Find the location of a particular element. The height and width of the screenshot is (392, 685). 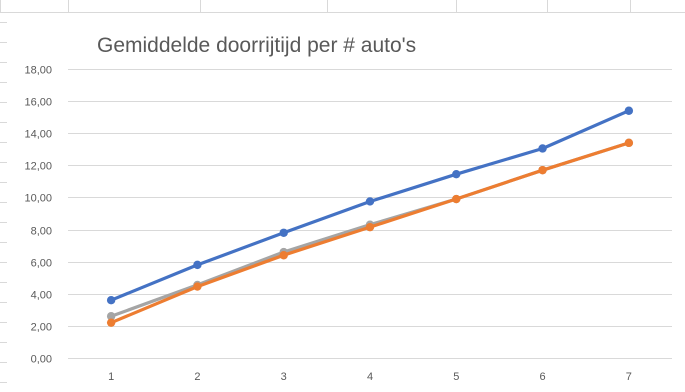

x-axis-tick-labels: 1 2 3 4 5 6 7 is located at coordinates (370, 377).